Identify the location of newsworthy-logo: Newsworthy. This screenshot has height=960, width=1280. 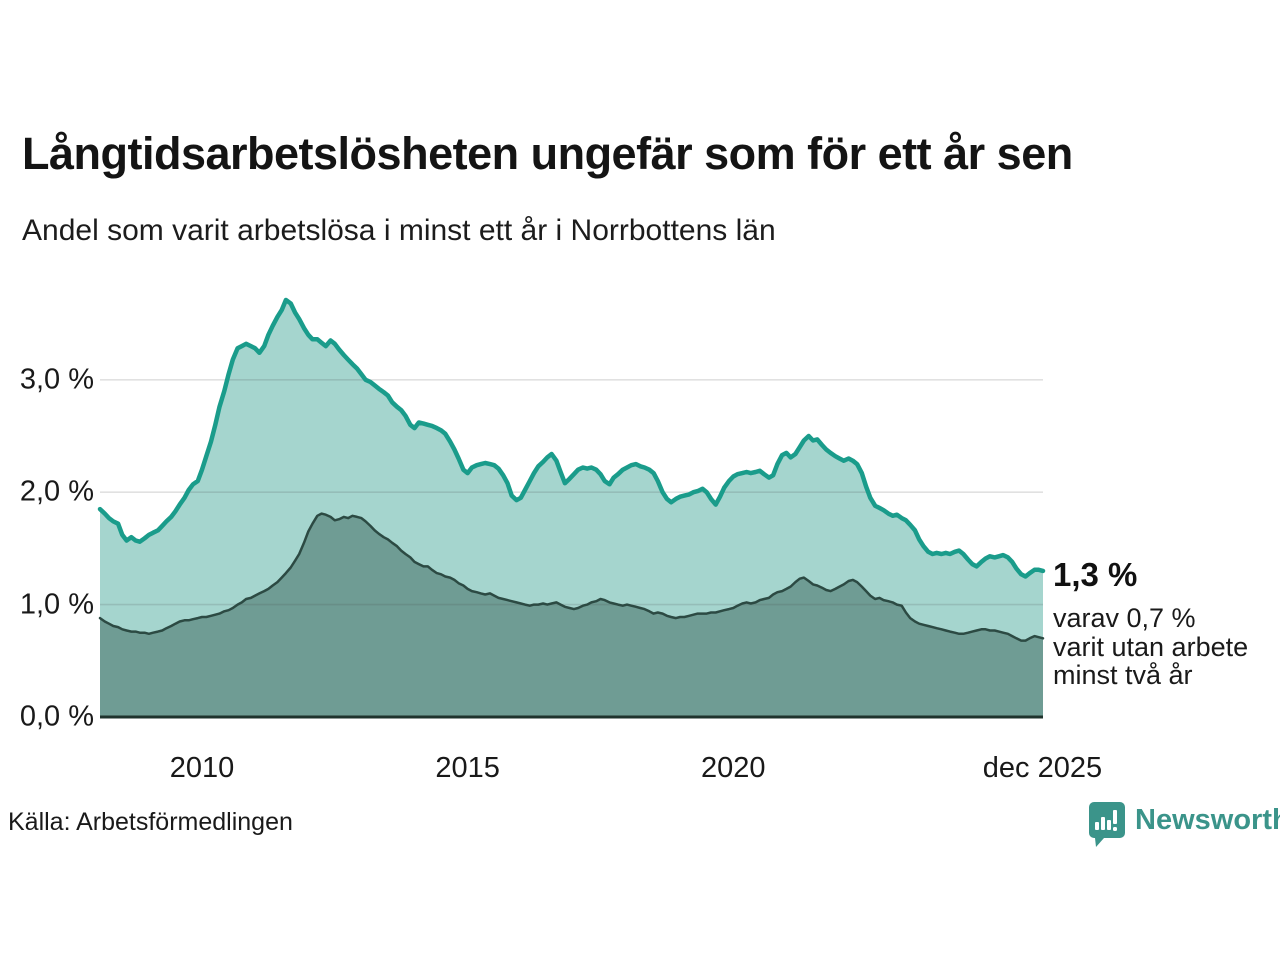
(1183, 825).